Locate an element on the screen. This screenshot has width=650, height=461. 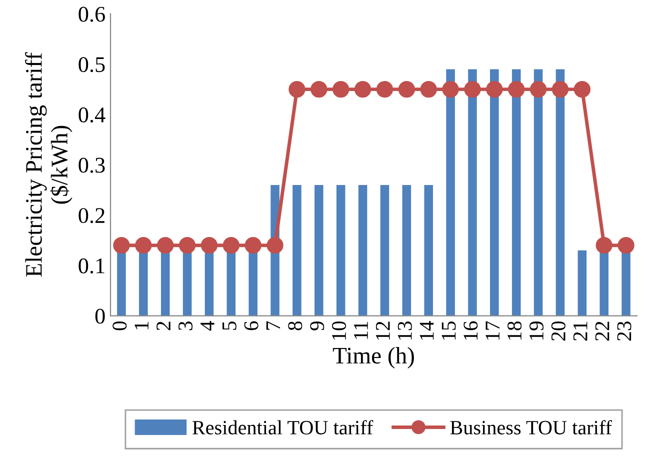
y-axis-title: Electricity Pricing tariff ($/kWh) is located at coordinates (48, 164).